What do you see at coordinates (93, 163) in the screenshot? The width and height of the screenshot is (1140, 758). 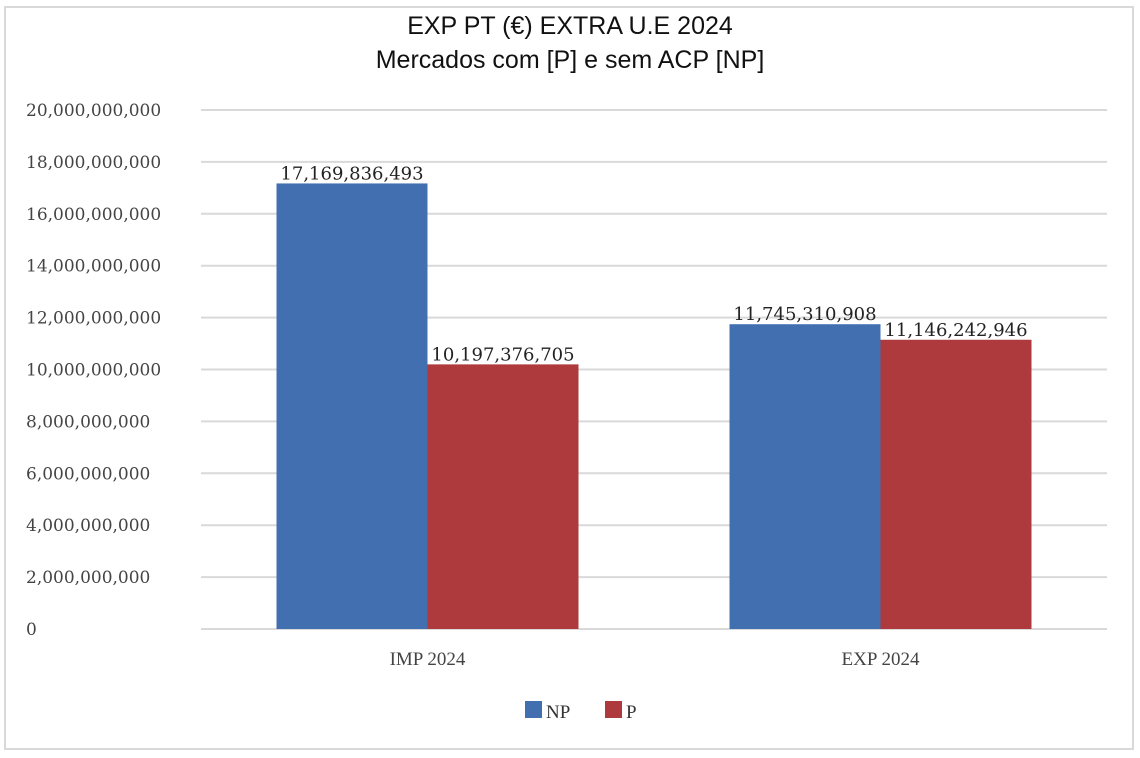 I see `y-tick-label: 18,000,000,000` at bounding box center [93, 163].